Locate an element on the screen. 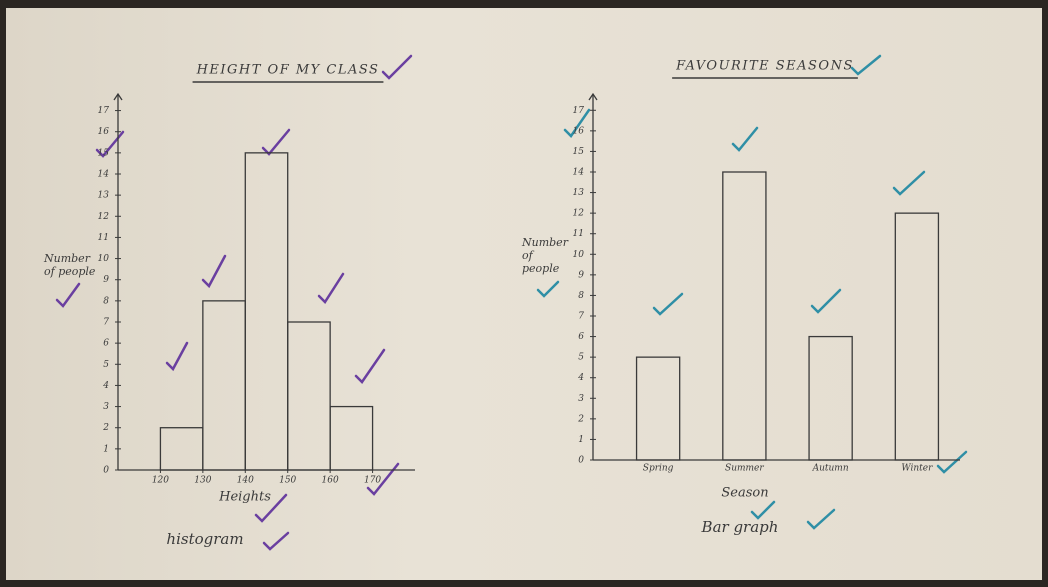  x-tick-label: Autumn is located at coordinates (830, 469).